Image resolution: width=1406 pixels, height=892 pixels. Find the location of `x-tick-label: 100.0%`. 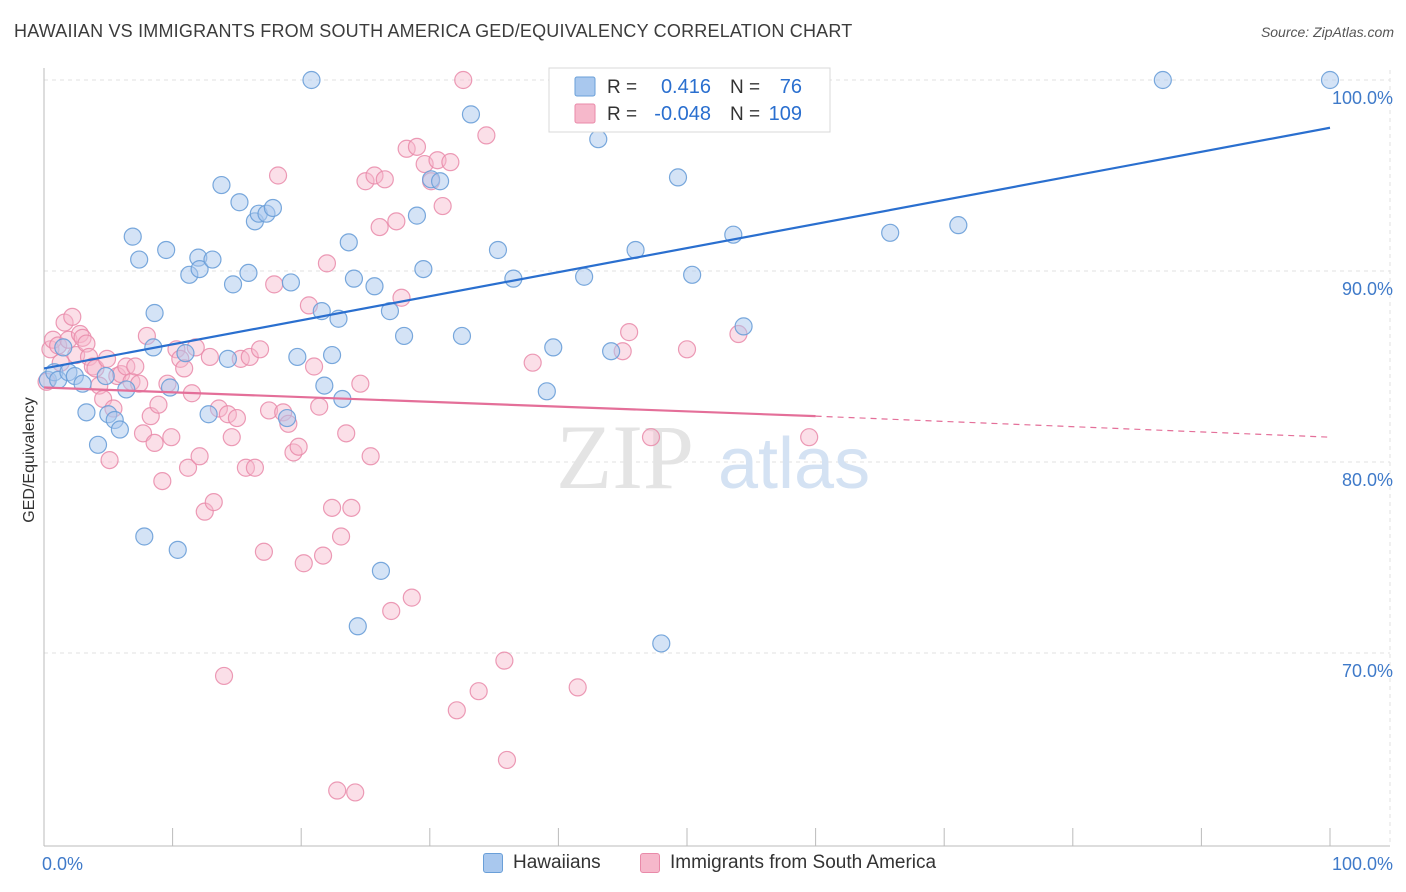

x-tick-label: 100.0% is located at coordinates (1362, 864).